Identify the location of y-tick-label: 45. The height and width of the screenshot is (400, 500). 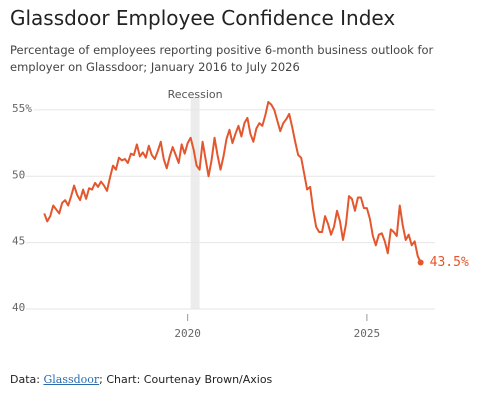
(18, 241).